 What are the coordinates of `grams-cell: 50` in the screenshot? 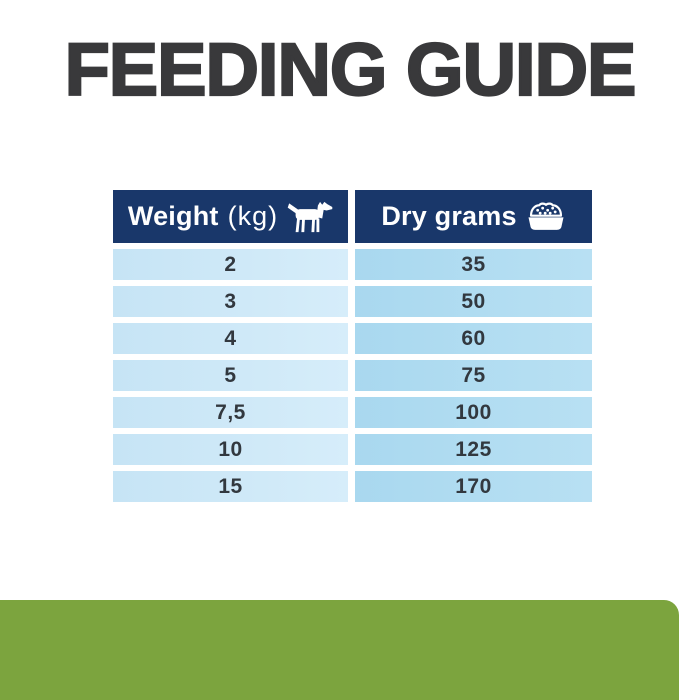 It's located at (473, 301).